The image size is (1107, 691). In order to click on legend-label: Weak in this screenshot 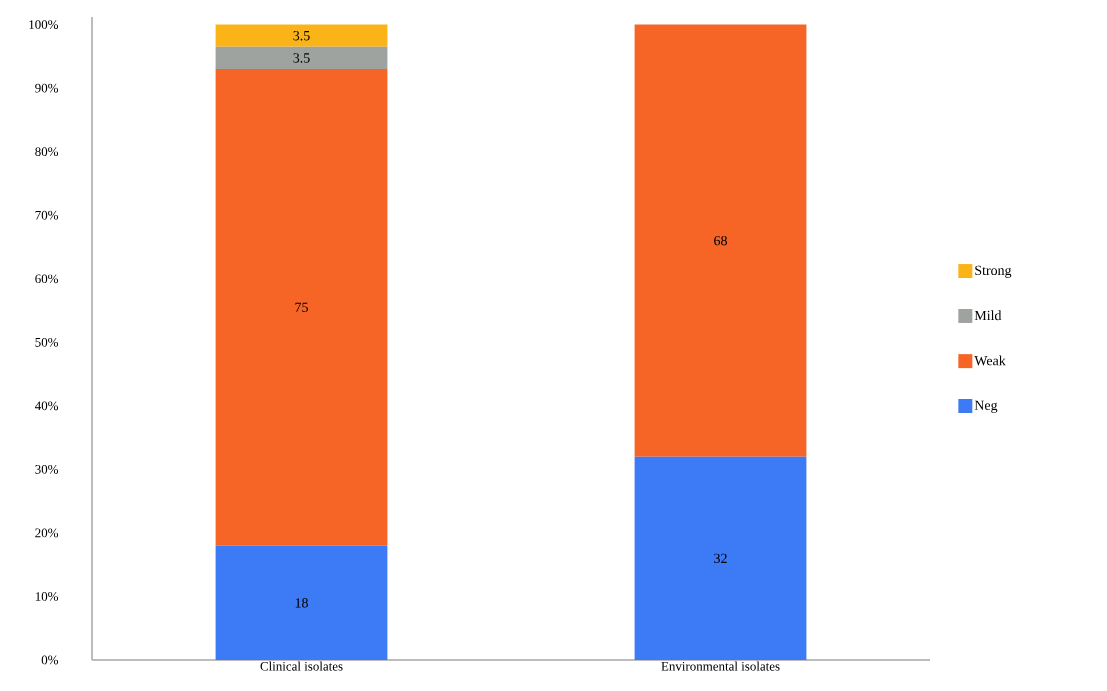, I will do `click(990, 360)`.